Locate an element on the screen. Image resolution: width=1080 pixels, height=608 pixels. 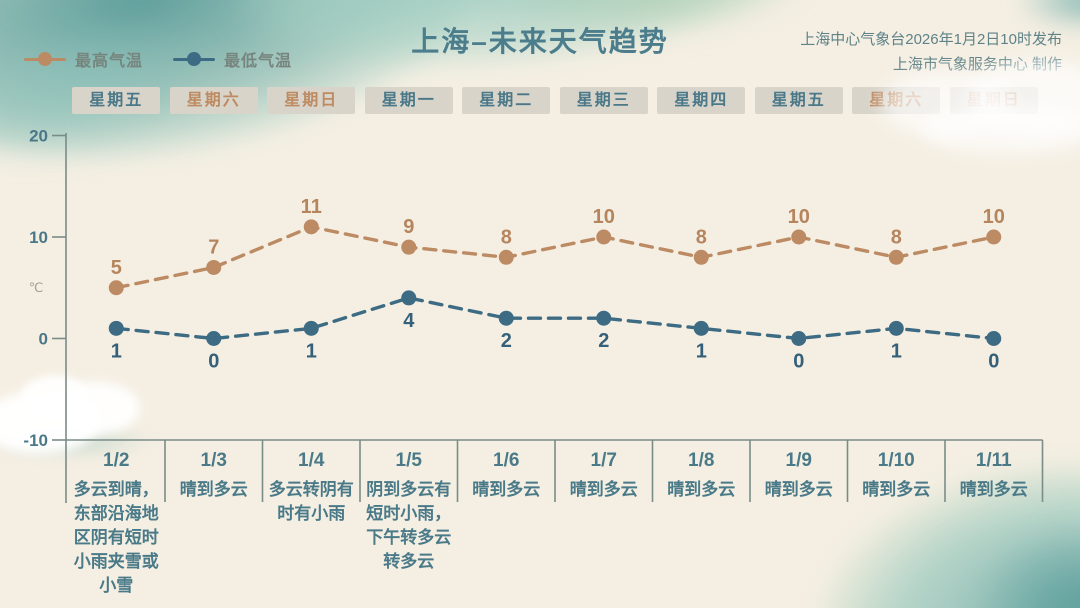
weekday-header-1/11: 星期日 is located at coordinates (993, 100).